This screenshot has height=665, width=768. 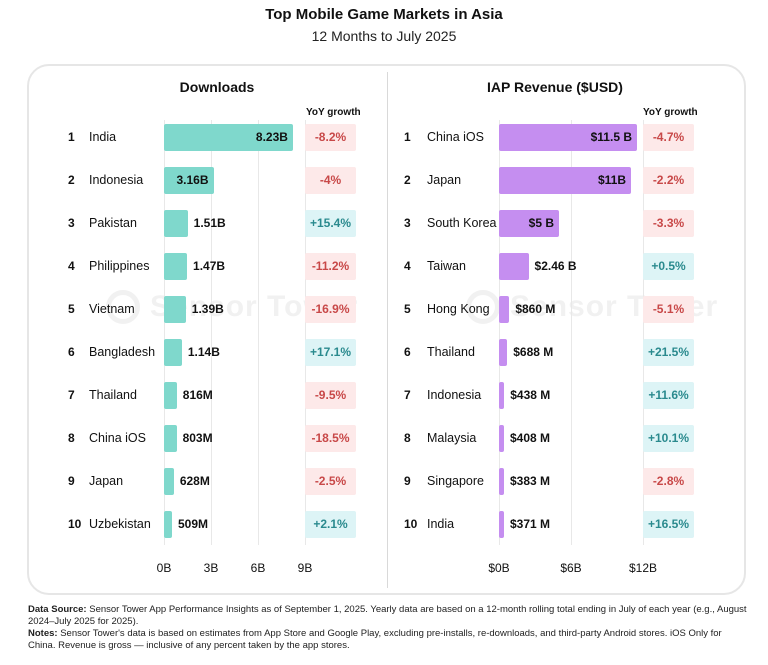 I want to click on revenue-data-label: $11B, so click(x=611, y=180).